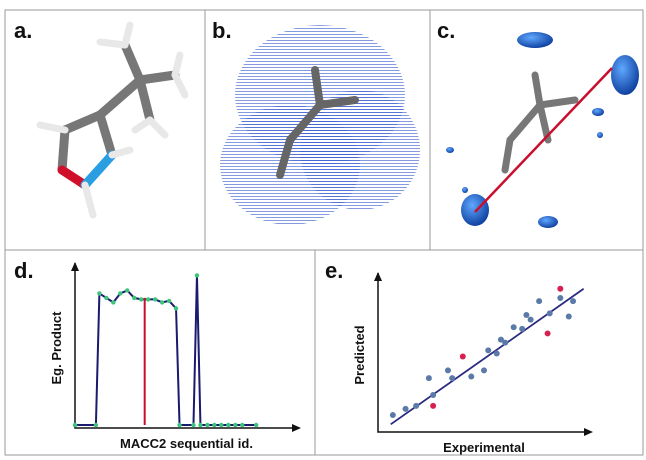  Describe the element at coordinates (334, 270) in the screenshot. I see `panel-label: e.` at that location.